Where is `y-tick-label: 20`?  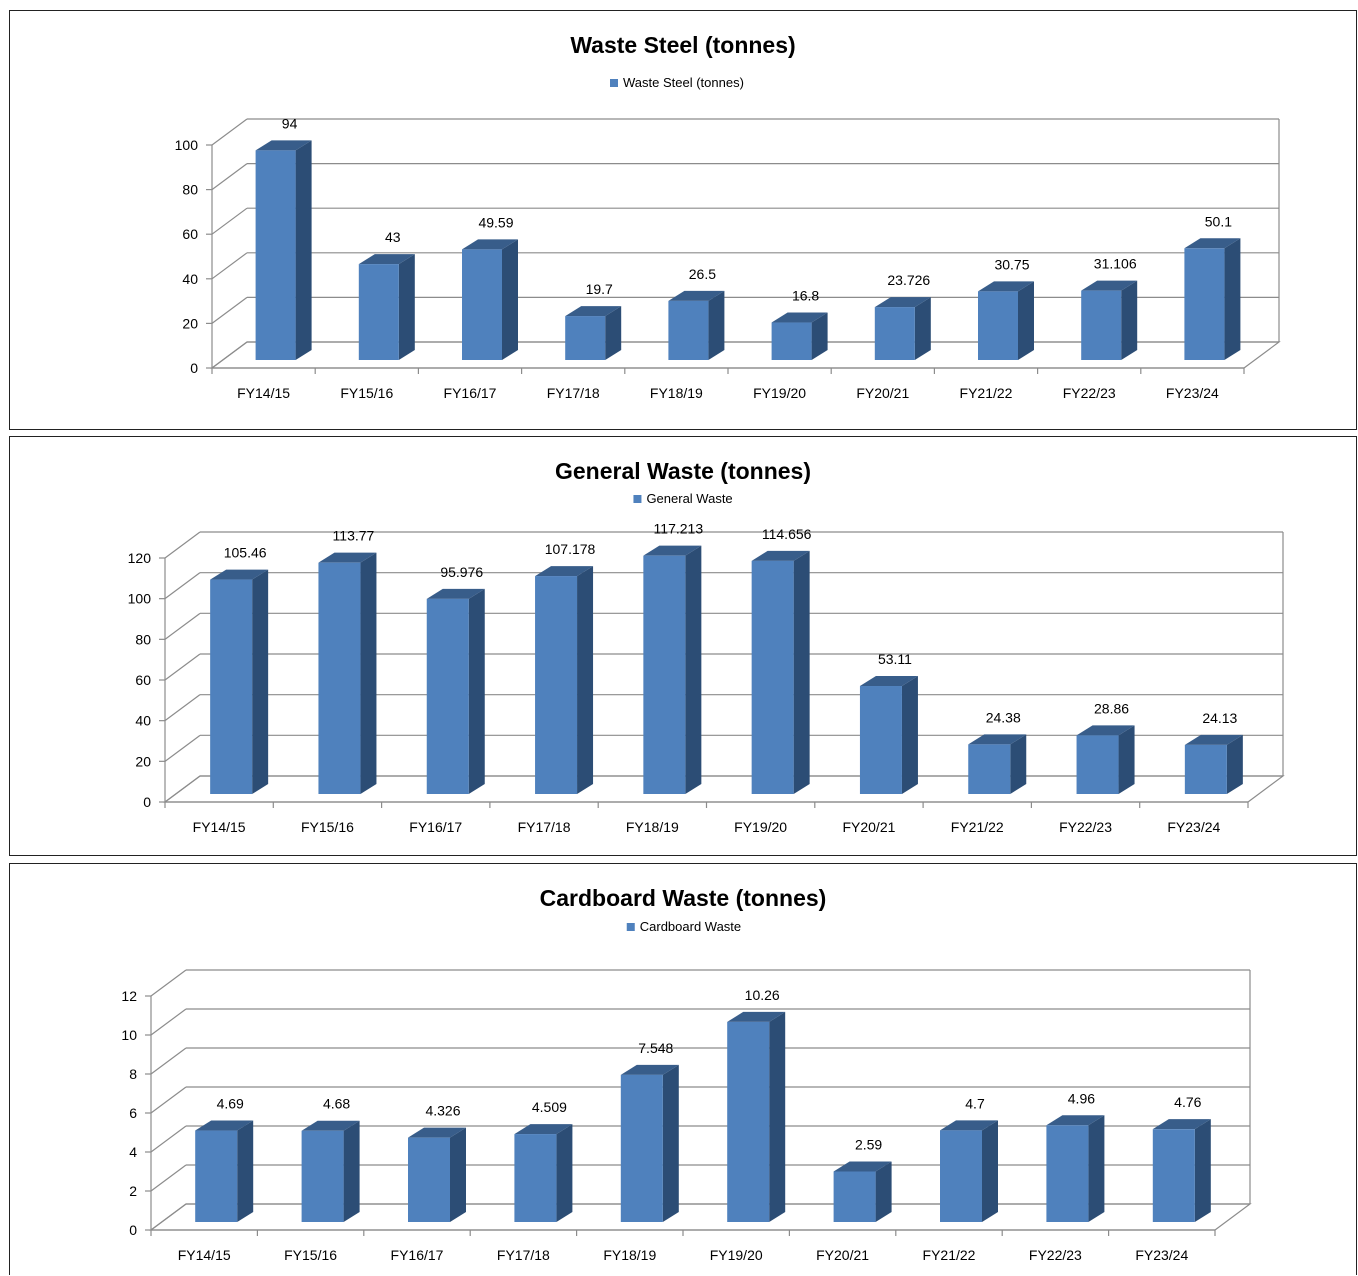 y-tick-label: 20 is located at coordinates (190, 323).